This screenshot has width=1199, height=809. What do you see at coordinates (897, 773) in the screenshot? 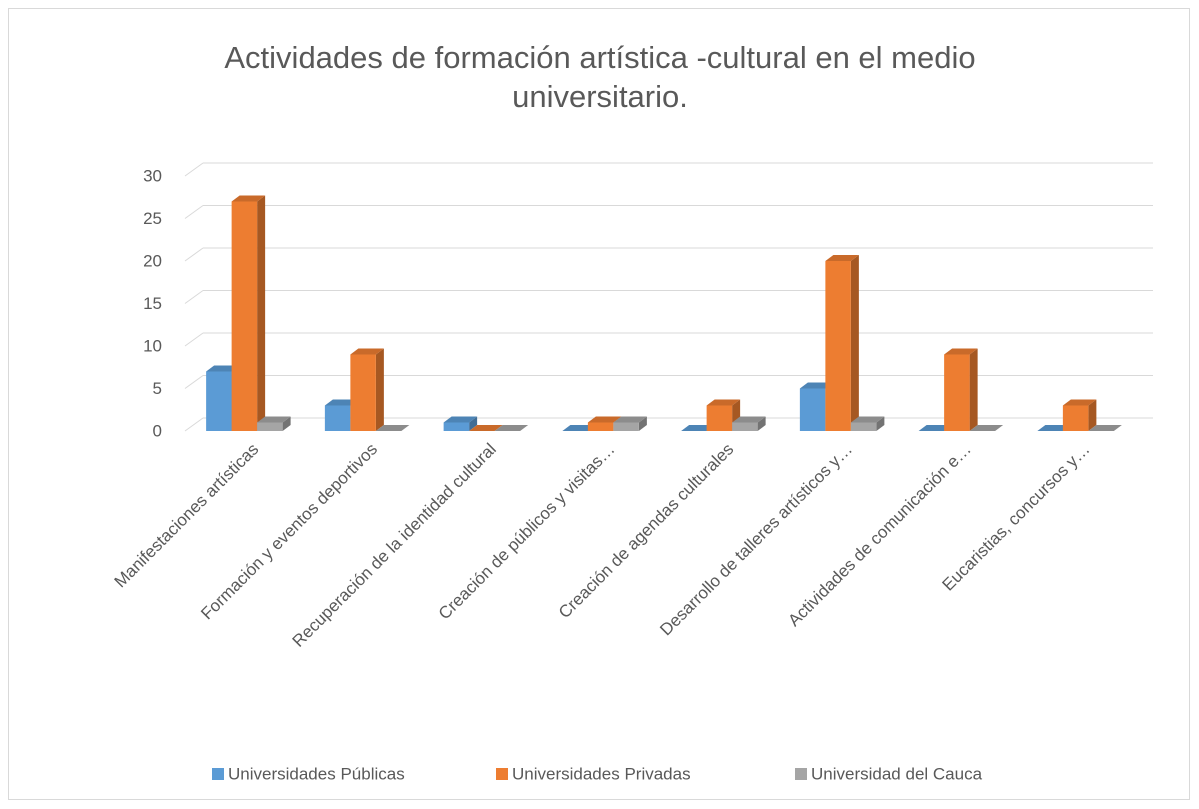
I see `legend-label: Universidad del Cauca` at bounding box center [897, 773].